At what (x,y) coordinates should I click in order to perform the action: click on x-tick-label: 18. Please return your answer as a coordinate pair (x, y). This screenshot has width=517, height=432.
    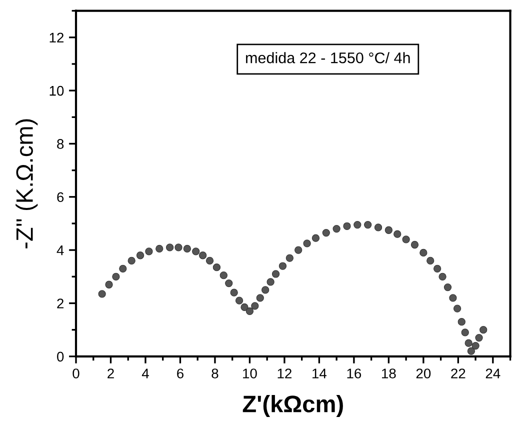
    Looking at the image, I should click on (389, 373).